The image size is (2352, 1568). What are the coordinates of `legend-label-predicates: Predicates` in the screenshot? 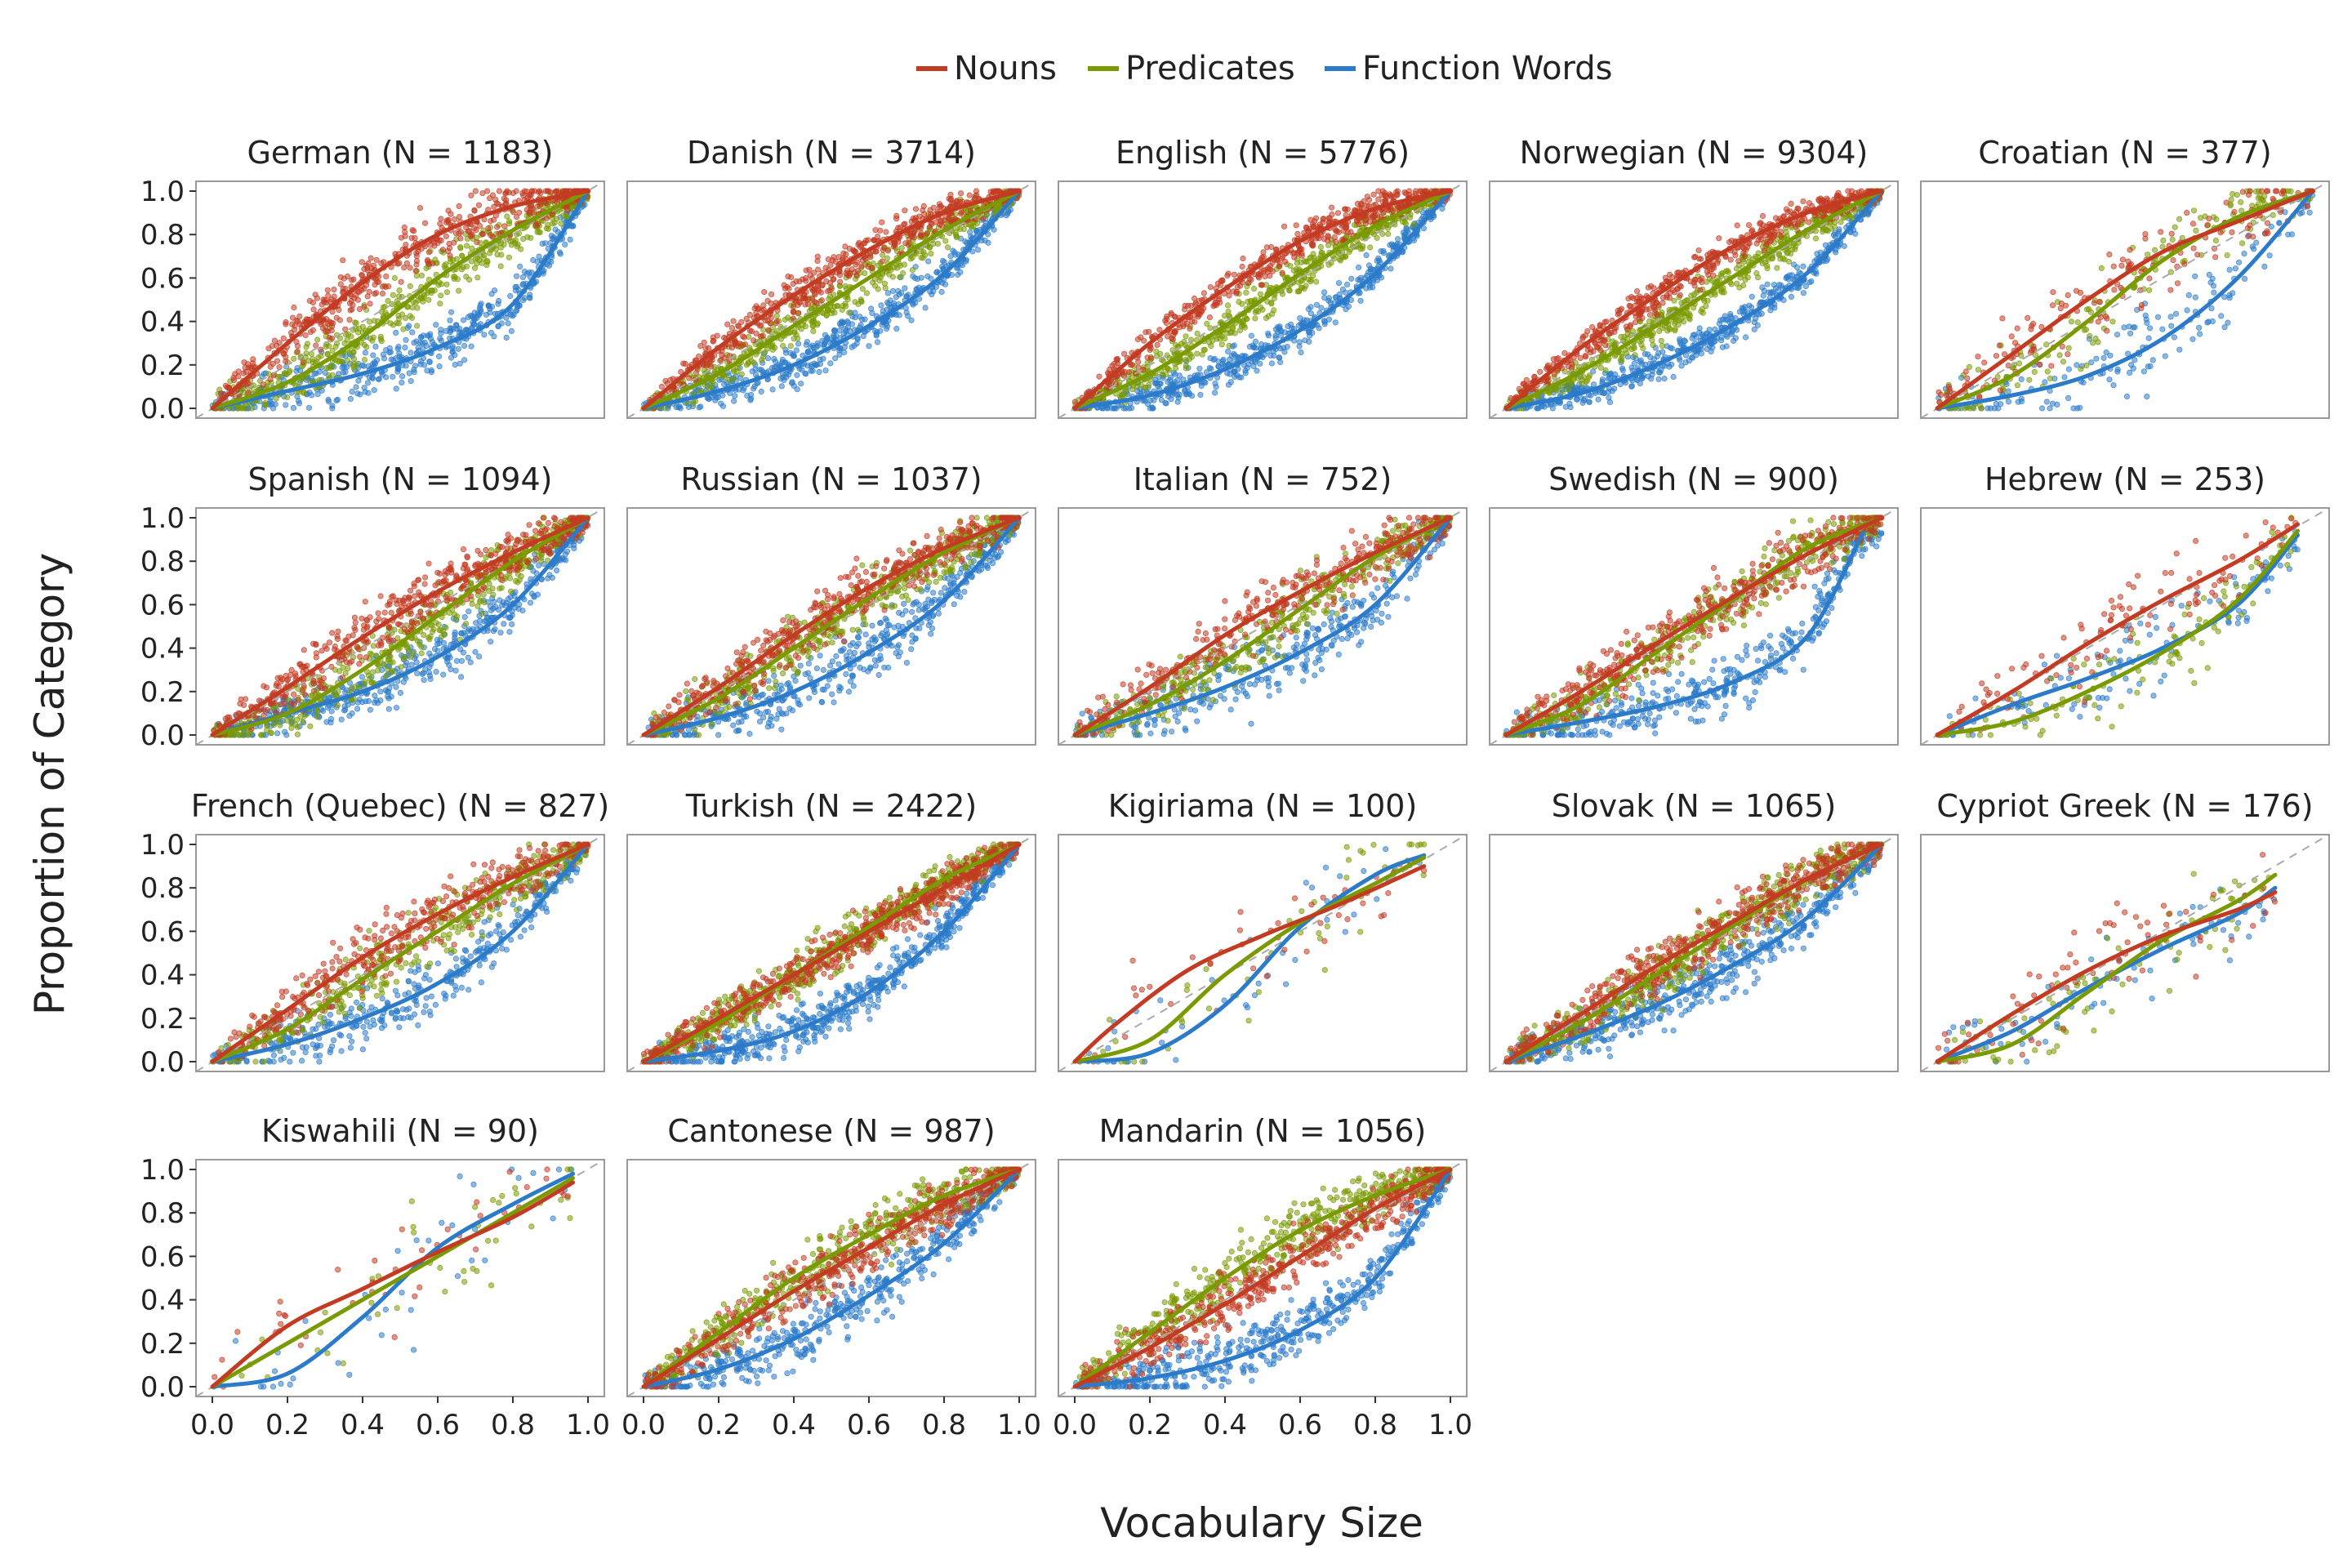 It's located at (1210, 68).